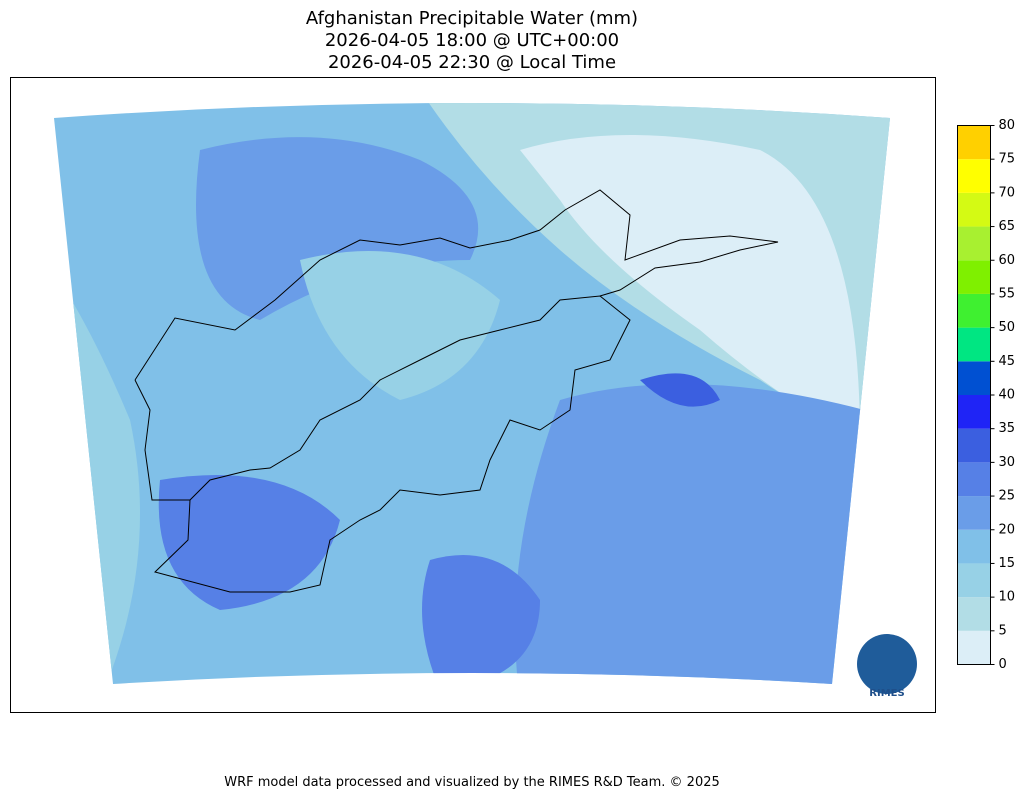 Image resolution: width=1021 pixels, height=799 pixels. Describe the element at coordinates (1007, 327) in the screenshot. I see `tick-label: 50` at that location.